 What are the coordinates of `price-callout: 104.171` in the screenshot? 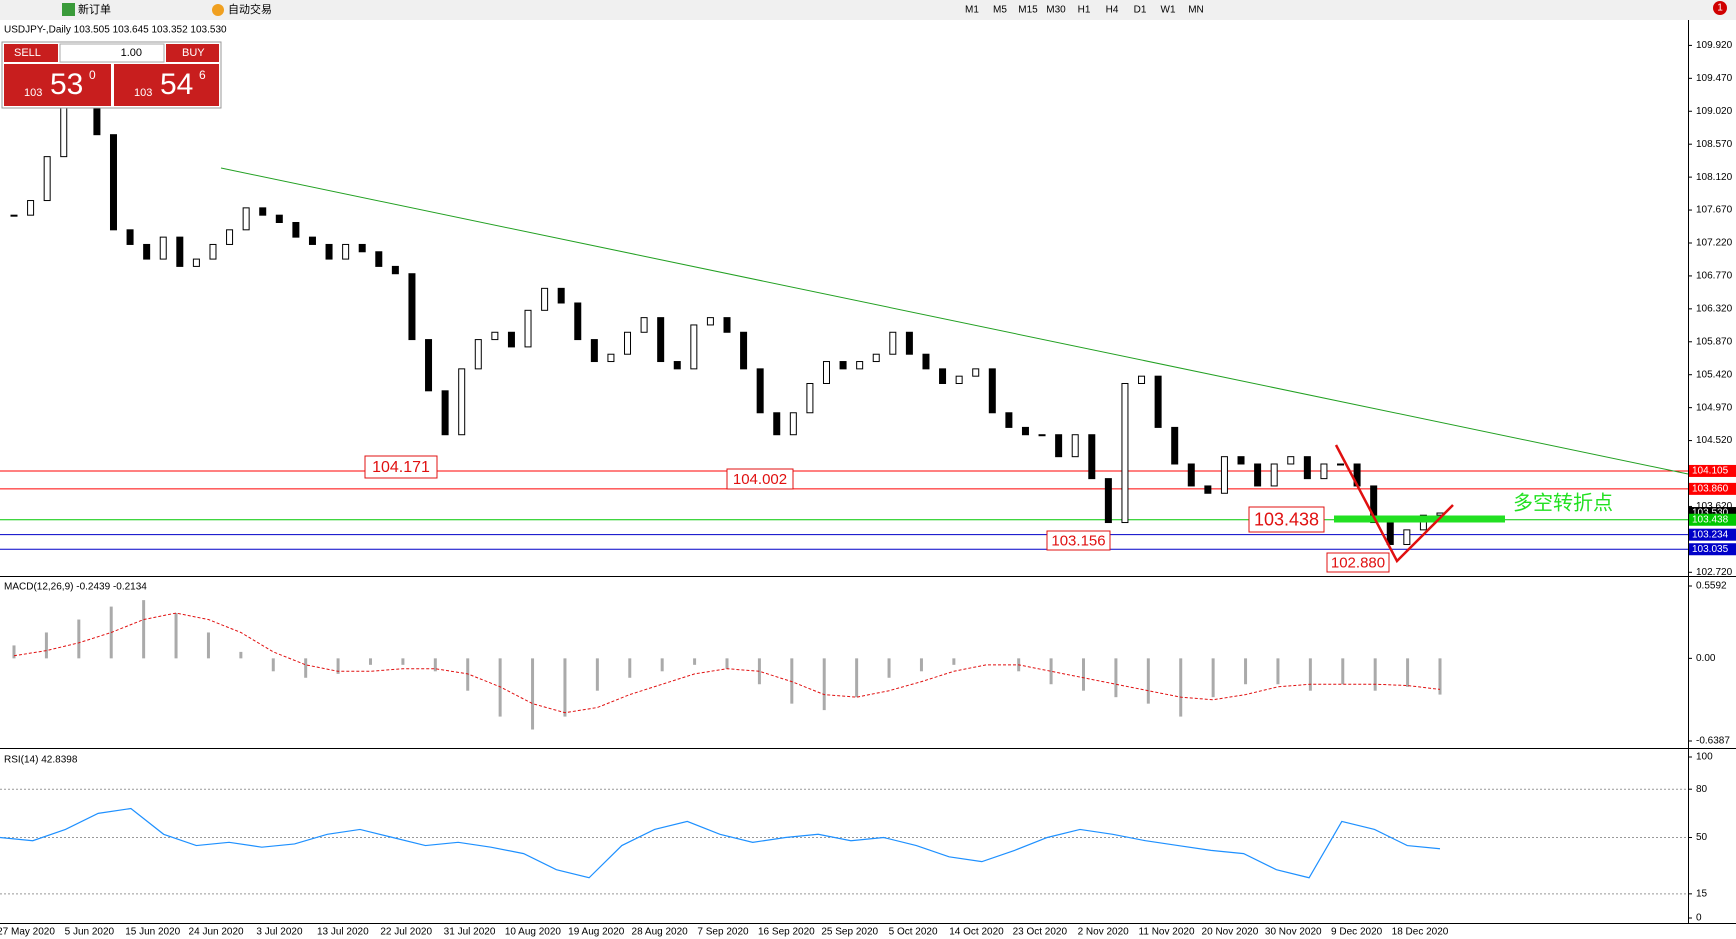 It's located at (401, 467).